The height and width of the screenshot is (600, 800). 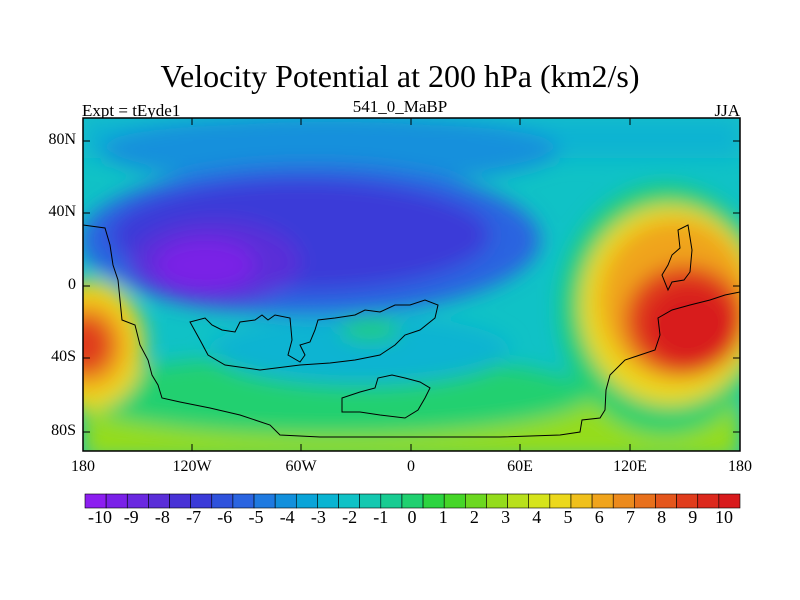 I want to click on colorbar-label: -1, so click(x=381, y=517).